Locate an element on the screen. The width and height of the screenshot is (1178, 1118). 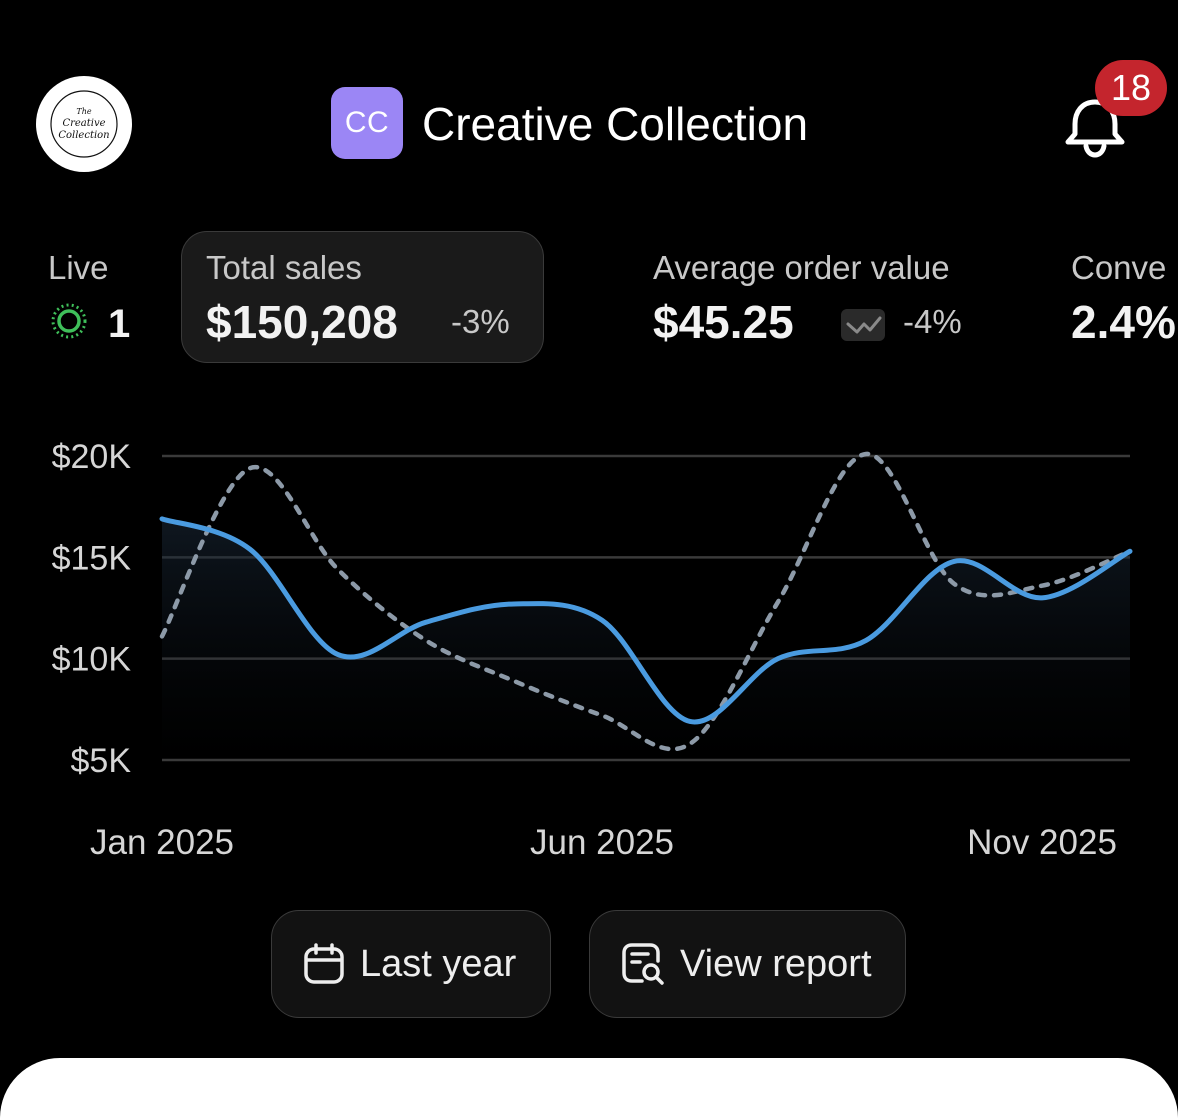
conversion-rate-value: 2.4% is located at coordinates (1123, 322).